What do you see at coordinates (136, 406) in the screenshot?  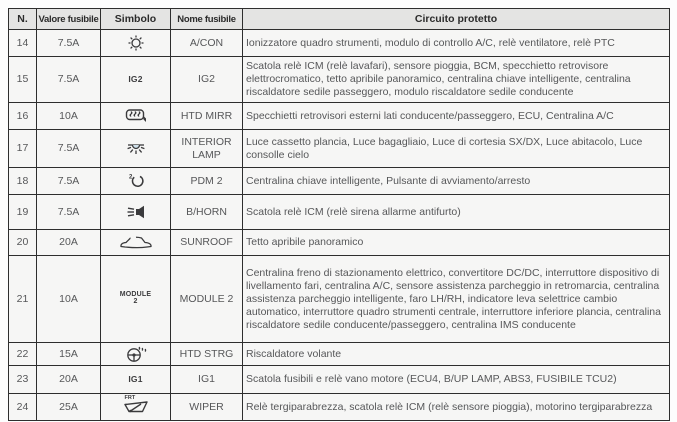 I see `front-wiper-icon: FRT` at bounding box center [136, 406].